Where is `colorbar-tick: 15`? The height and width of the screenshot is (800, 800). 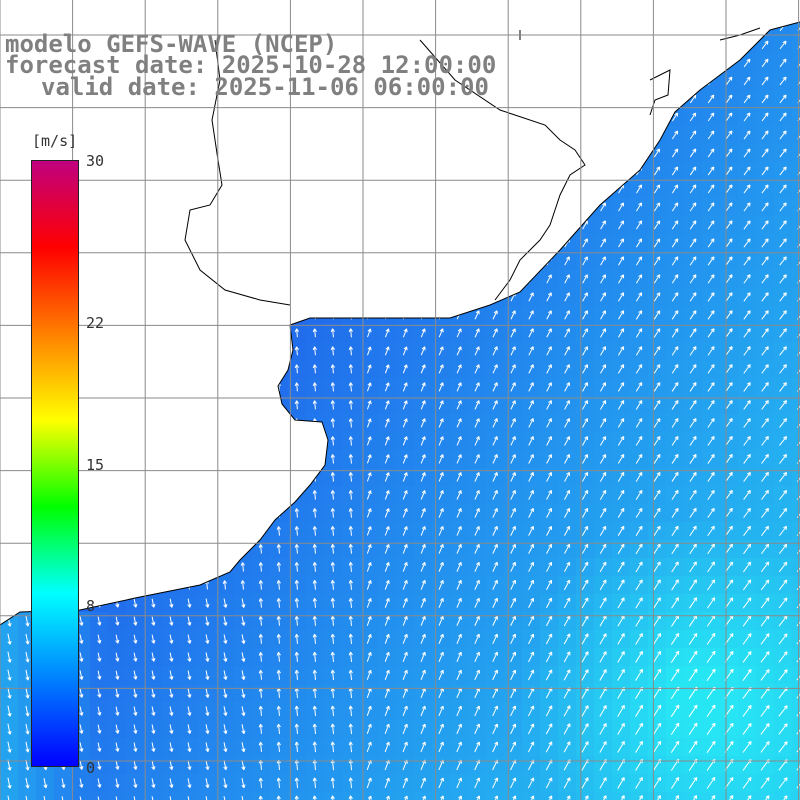 colorbar-tick: 15 is located at coordinates (95, 464).